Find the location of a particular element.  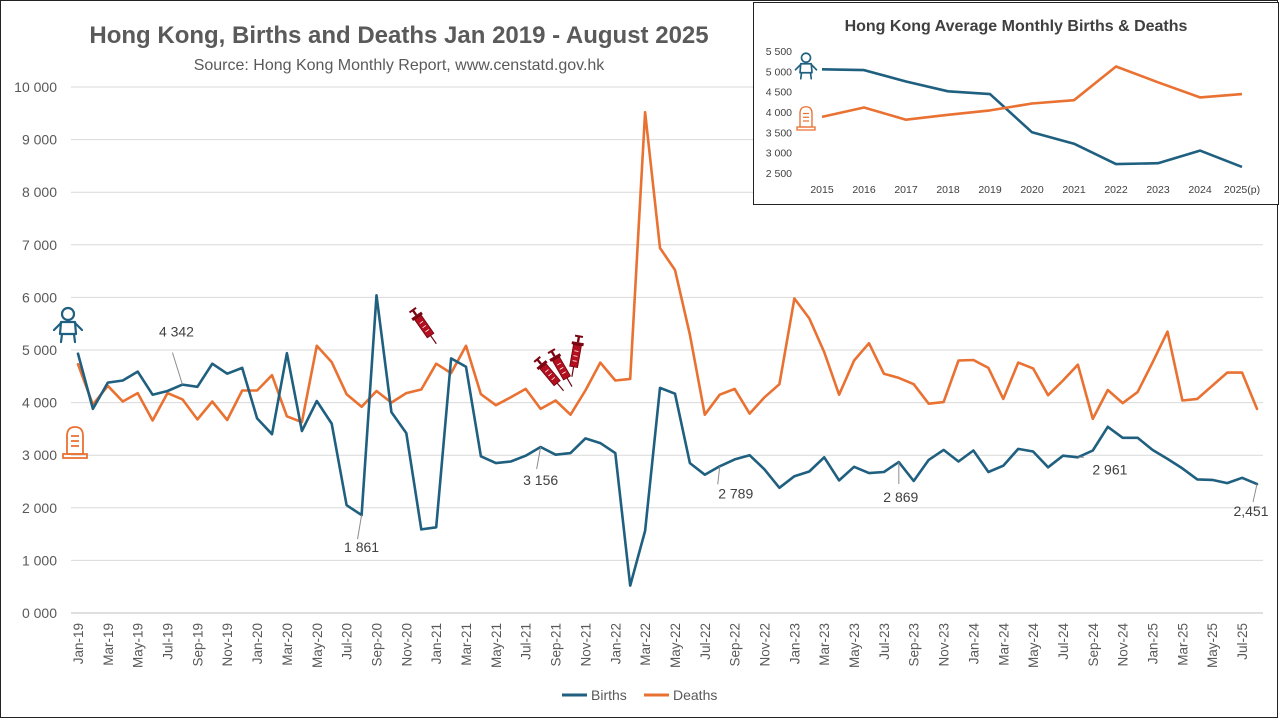

data-label: 2 789 is located at coordinates (735, 493).